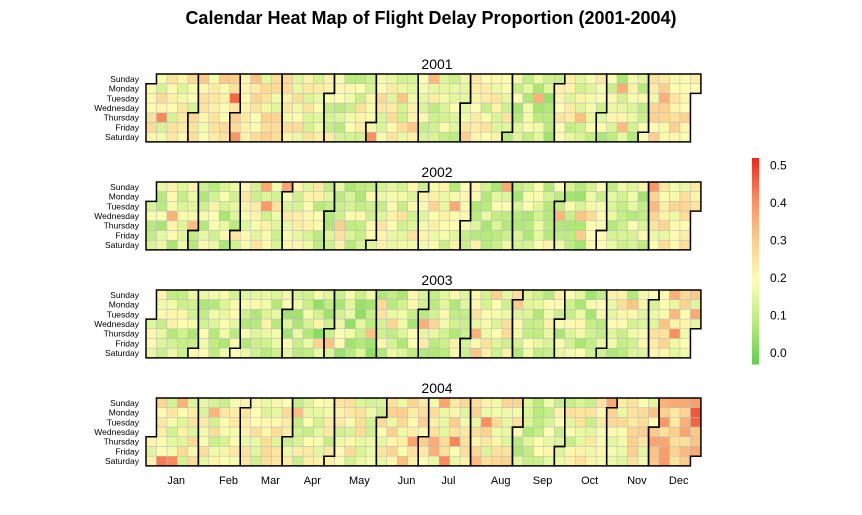  Describe the element at coordinates (622, 216) in the screenshot. I see `month-outline` at that location.